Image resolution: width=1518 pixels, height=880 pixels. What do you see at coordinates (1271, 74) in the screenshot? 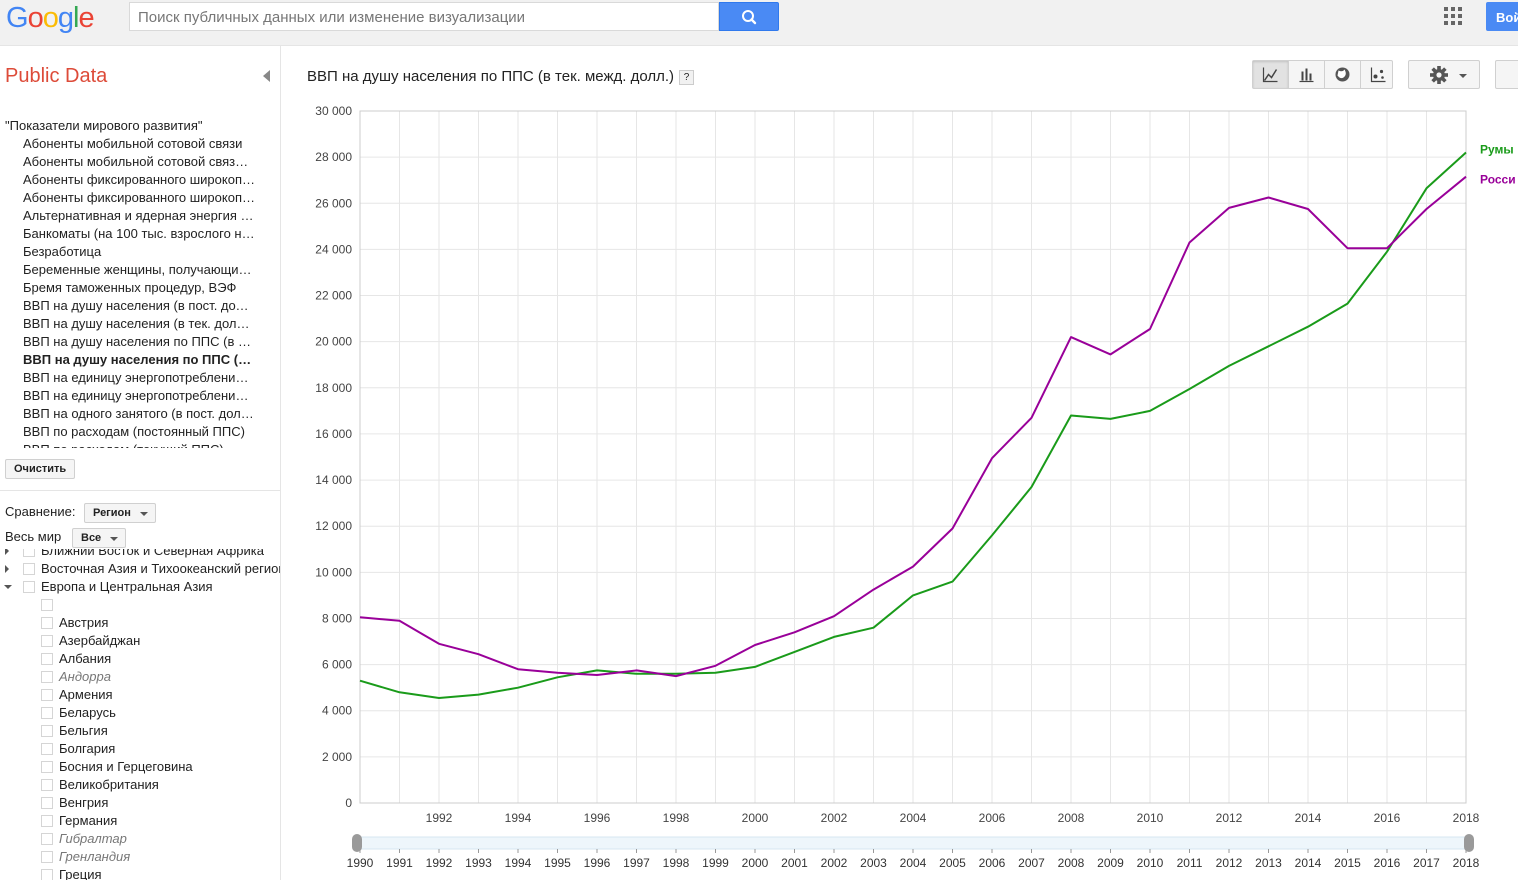
I see `line-chart-button` at bounding box center [1271, 74].